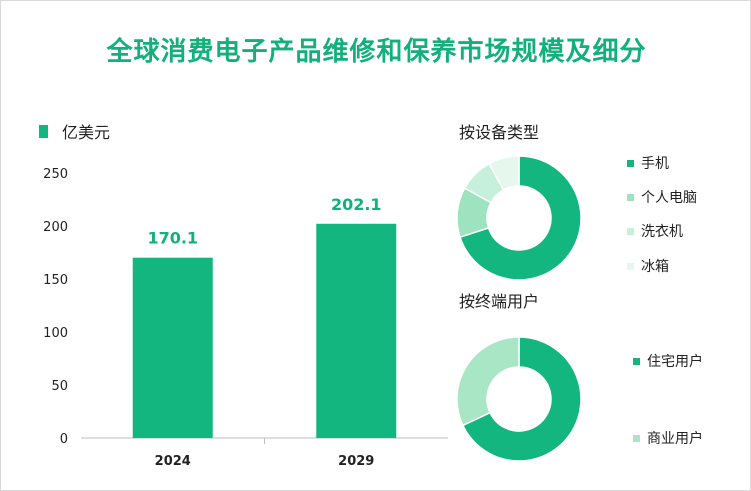 The height and width of the screenshot is (491, 751). I want to click on user-pie-title: 按终端用户, so click(499, 301).